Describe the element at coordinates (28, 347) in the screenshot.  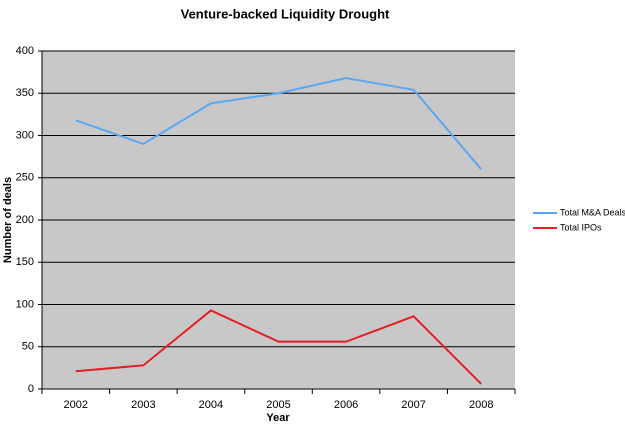
I see `y-tick-label: 50` at that location.